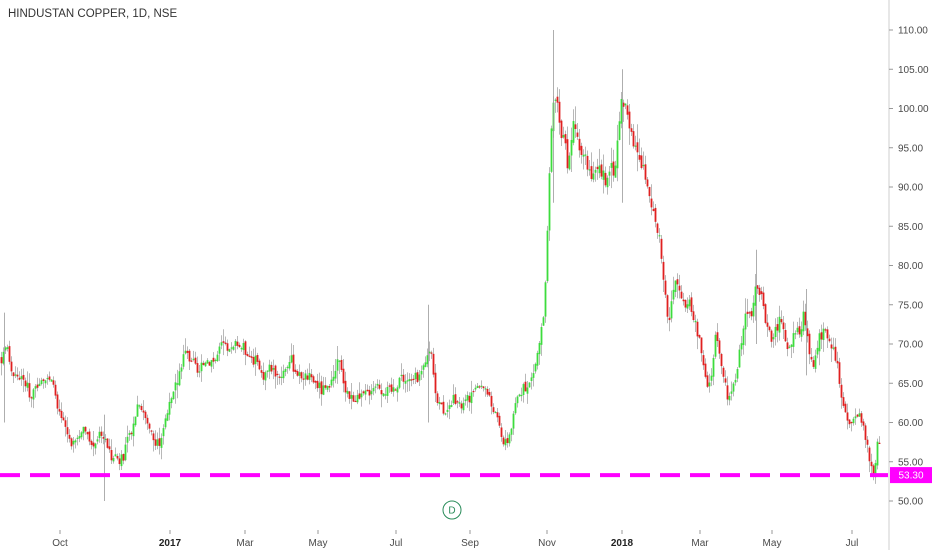 The height and width of the screenshot is (550, 932). Describe the element at coordinates (455, 539) in the screenshot. I see `time-axis: Oct 2017 Mar May Jul Sep Nov 2018 Mar May Jul` at that location.